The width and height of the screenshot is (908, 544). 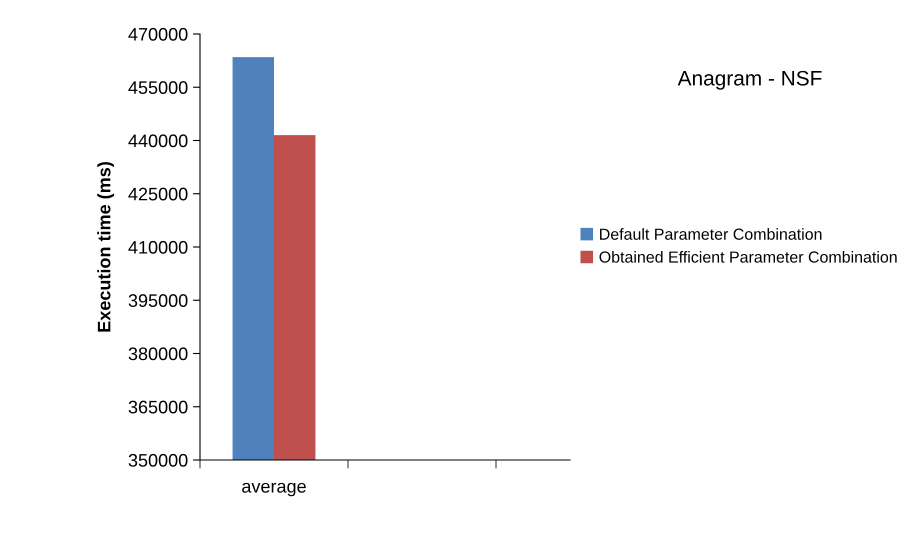 What do you see at coordinates (158, 353) in the screenshot?
I see `y-tick-label: 380000` at bounding box center [158, 353].